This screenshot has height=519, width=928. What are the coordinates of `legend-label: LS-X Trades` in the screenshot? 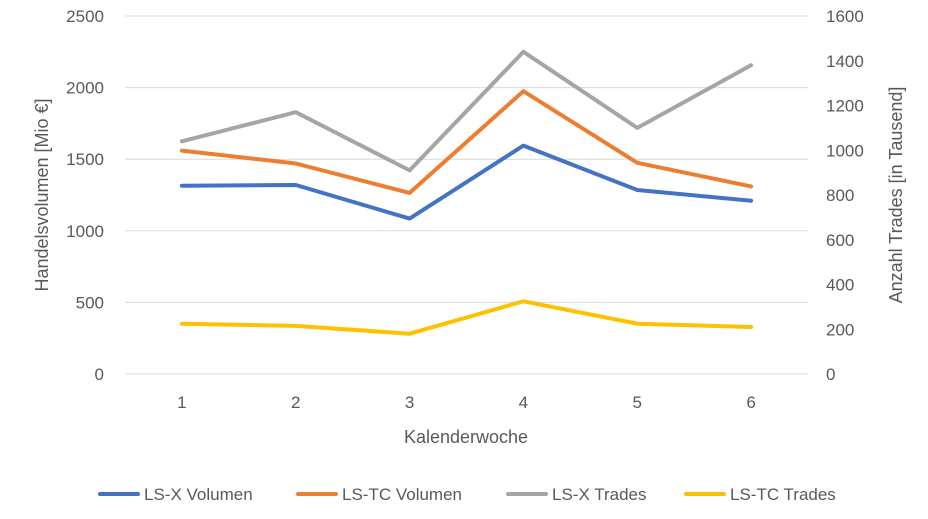 It's located at (599, 494).